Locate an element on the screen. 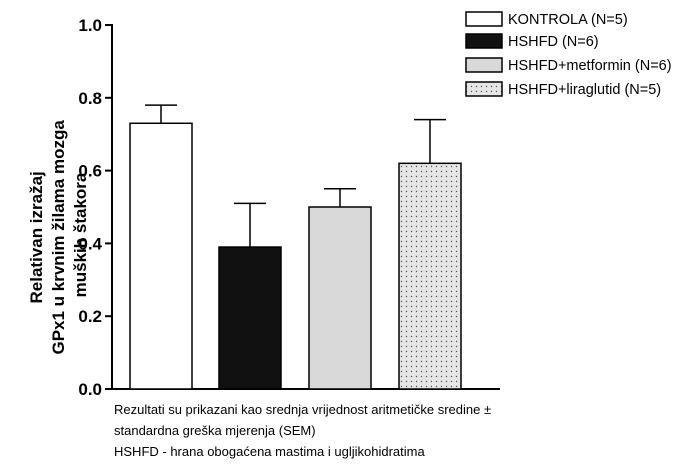 The width and height of the screenshot is (681, 472). legend-label: KONTROLA (N=5) is located at coordinates (568, 20).